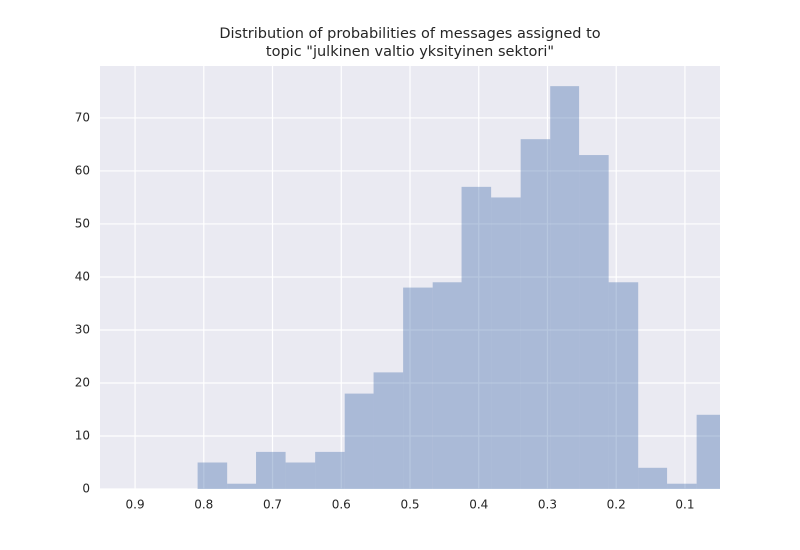 Image resolution: width=800 pixels, height=550 pixels. Describe the element at coordinates (86, 489) in the screenshot. I see `y-tick-label: 0` at that location.